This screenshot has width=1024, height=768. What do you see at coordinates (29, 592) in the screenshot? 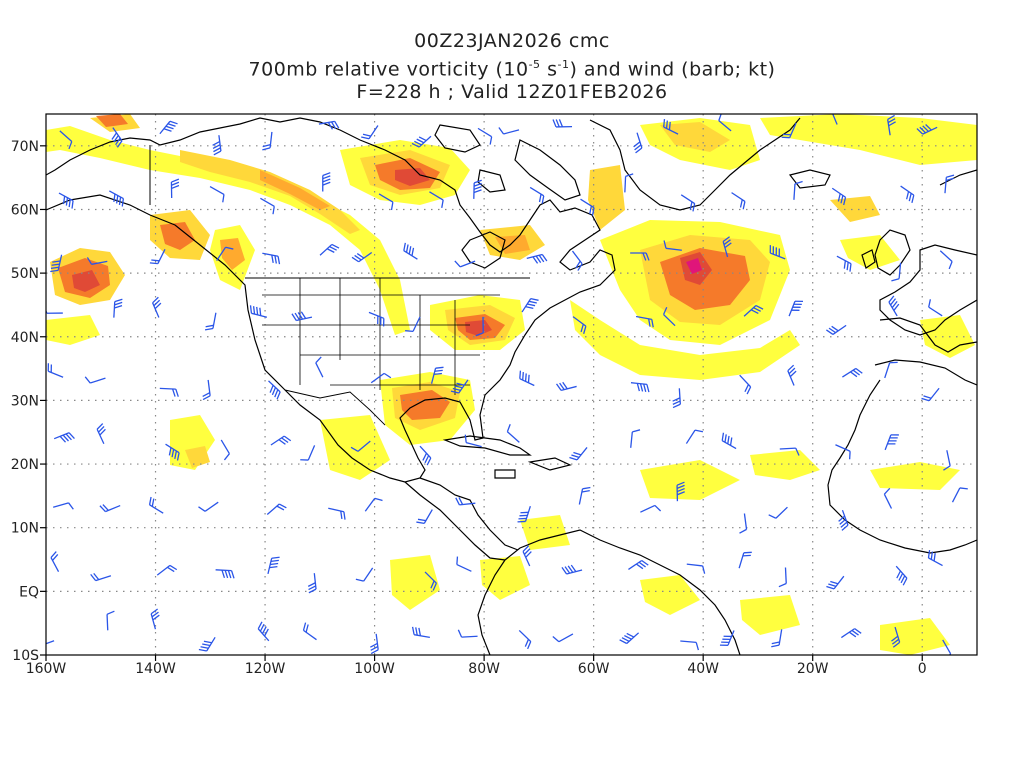
I see `lat-label: EQ` at bounding box center [29, 592].